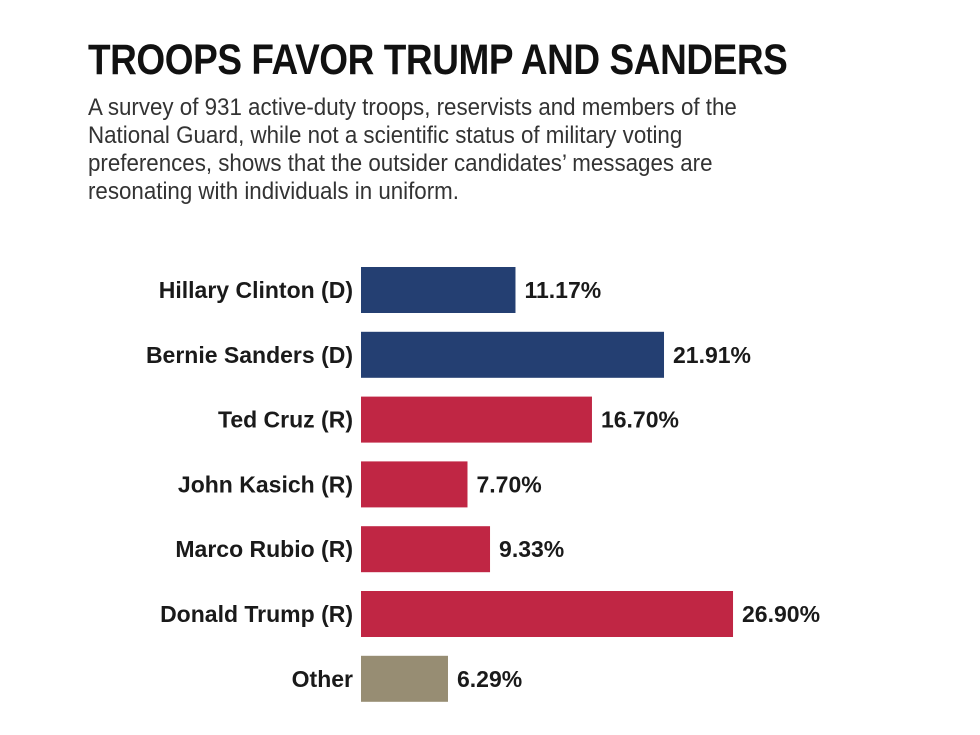 The height and width of the screenshot is (735, 980). What do you see at coordinates (322, 679) in the screenshot?
I see `category-label: Other` at bounding box center [322, 679].